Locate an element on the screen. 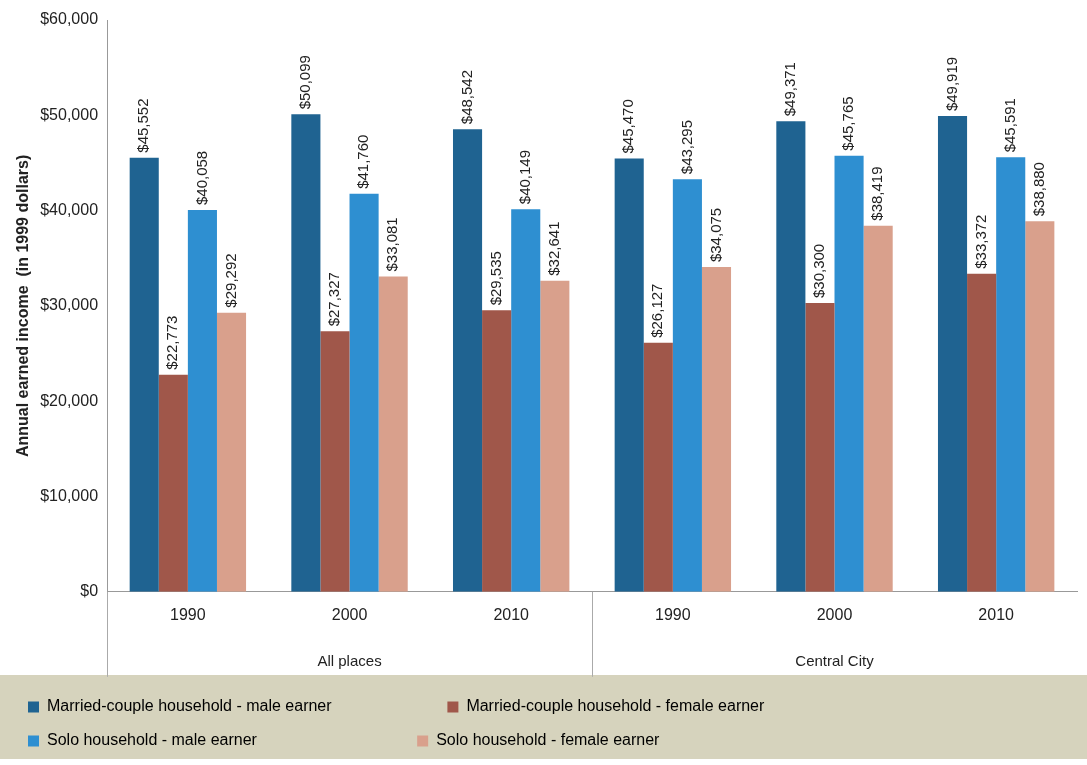 The image size is (1087, 765). data-label: $38,880 is located at coordinates (1038, 189).